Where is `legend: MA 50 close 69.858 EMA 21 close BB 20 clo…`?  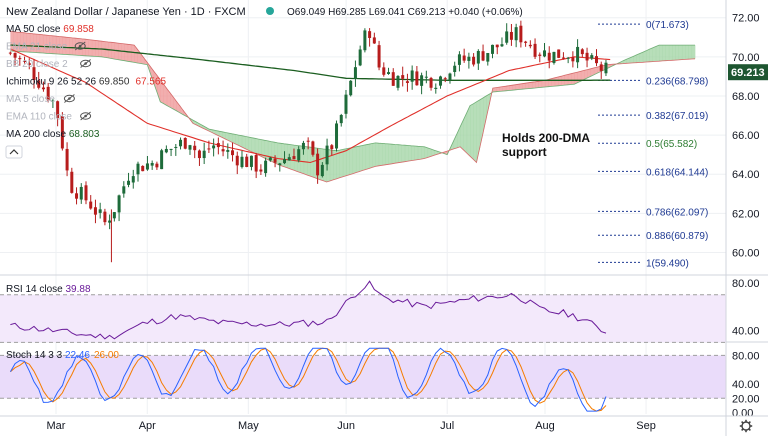 legend: MA 50 close 69.858 EMA 21 close BB 20 clo… is located at coordinates (85, 91).